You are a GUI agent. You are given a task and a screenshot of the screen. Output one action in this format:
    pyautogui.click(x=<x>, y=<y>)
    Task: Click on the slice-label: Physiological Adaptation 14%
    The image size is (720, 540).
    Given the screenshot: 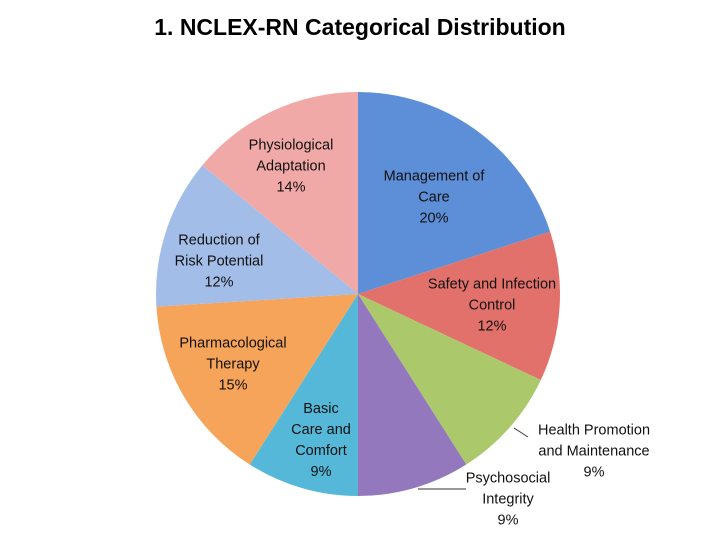 What is the action you would take?
    pyautogui.click(x=291, y=167)
    